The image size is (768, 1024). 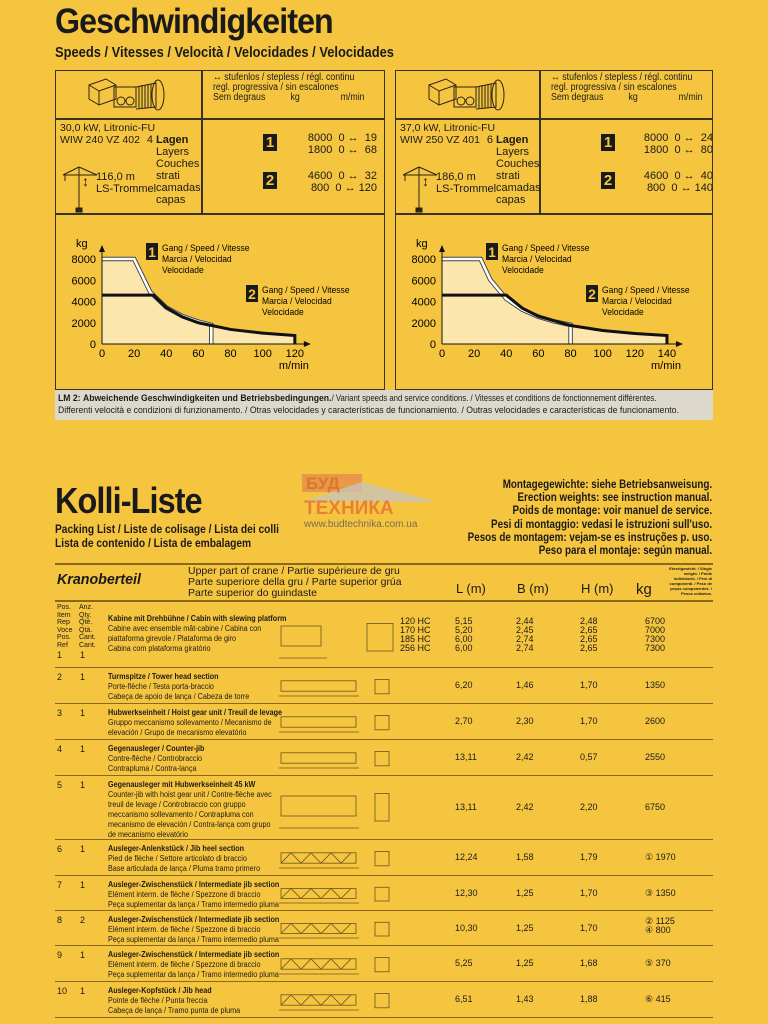 I want to click on component-drawing-icon, so click(x=337, y=688).